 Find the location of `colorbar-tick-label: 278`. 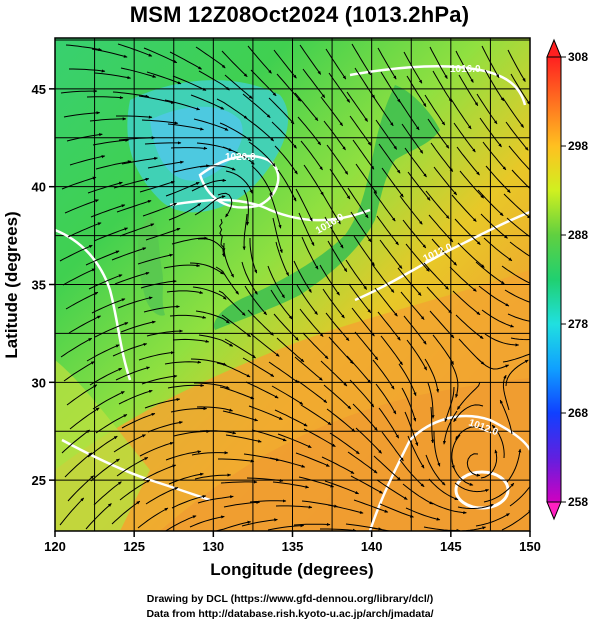

colorbar-tick-label: 278 is located at coordinates (578, 324).